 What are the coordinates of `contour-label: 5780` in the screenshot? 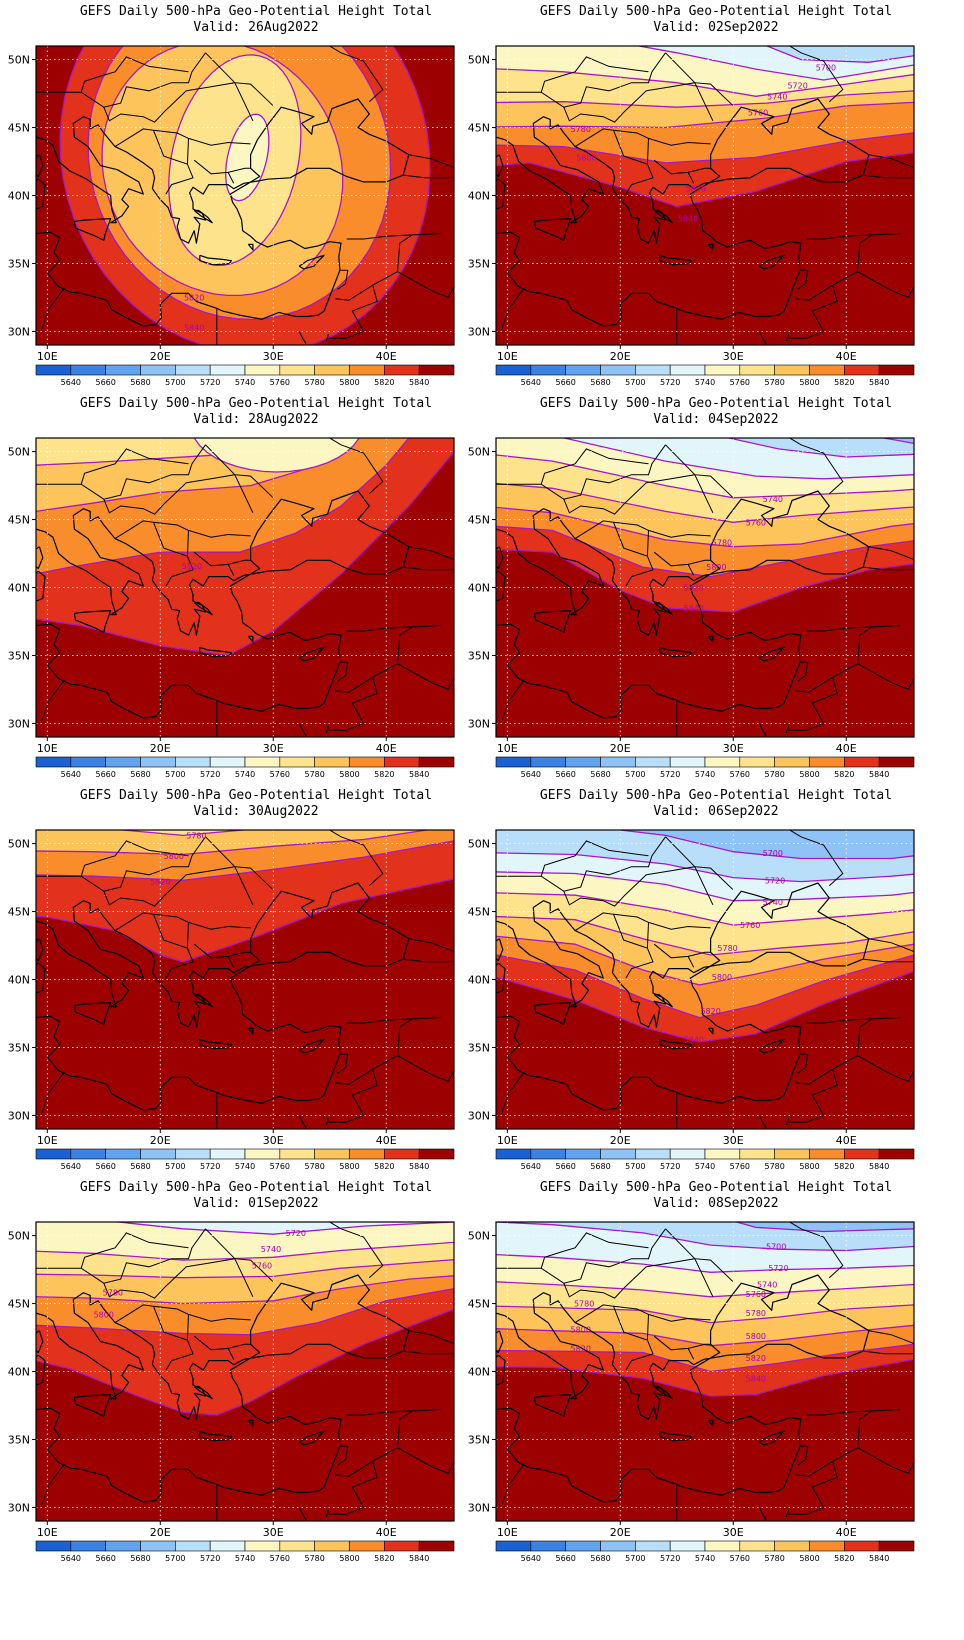 It's located at (196, 835).